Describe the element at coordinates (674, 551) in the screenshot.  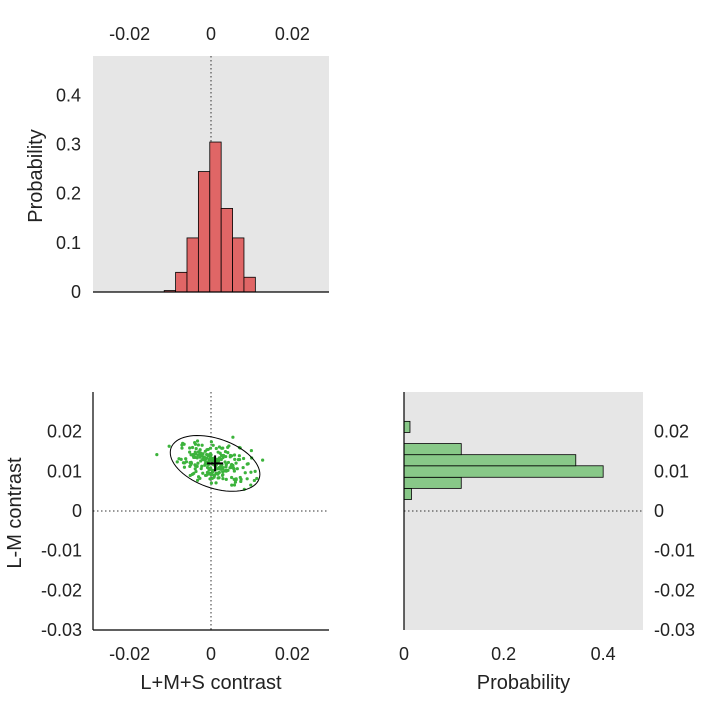
I see `y-tick-label: -0.01` at that location.